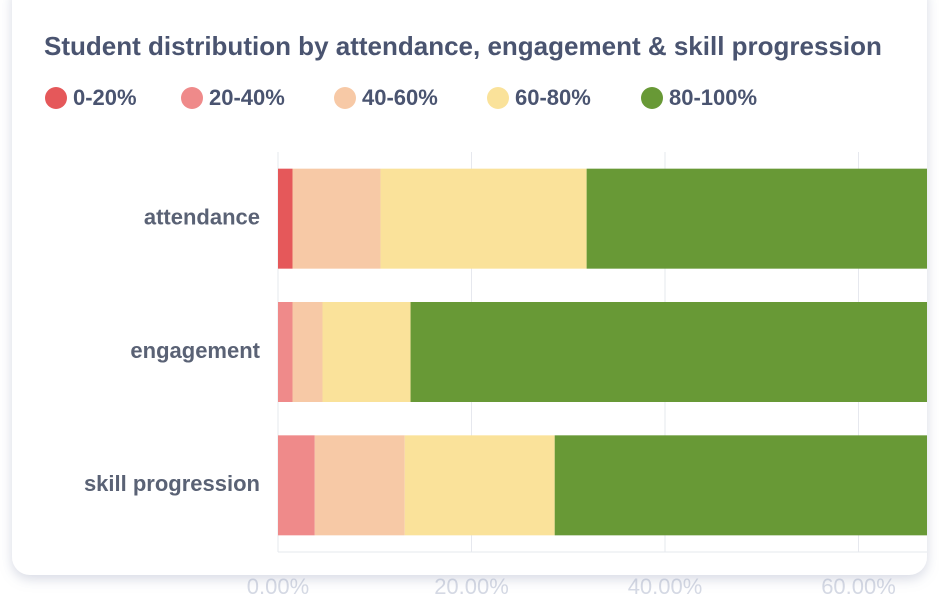  Describe the element at coordinates (247, 97) in the screenshot. I see `legend-label: 20-40%` at that location.